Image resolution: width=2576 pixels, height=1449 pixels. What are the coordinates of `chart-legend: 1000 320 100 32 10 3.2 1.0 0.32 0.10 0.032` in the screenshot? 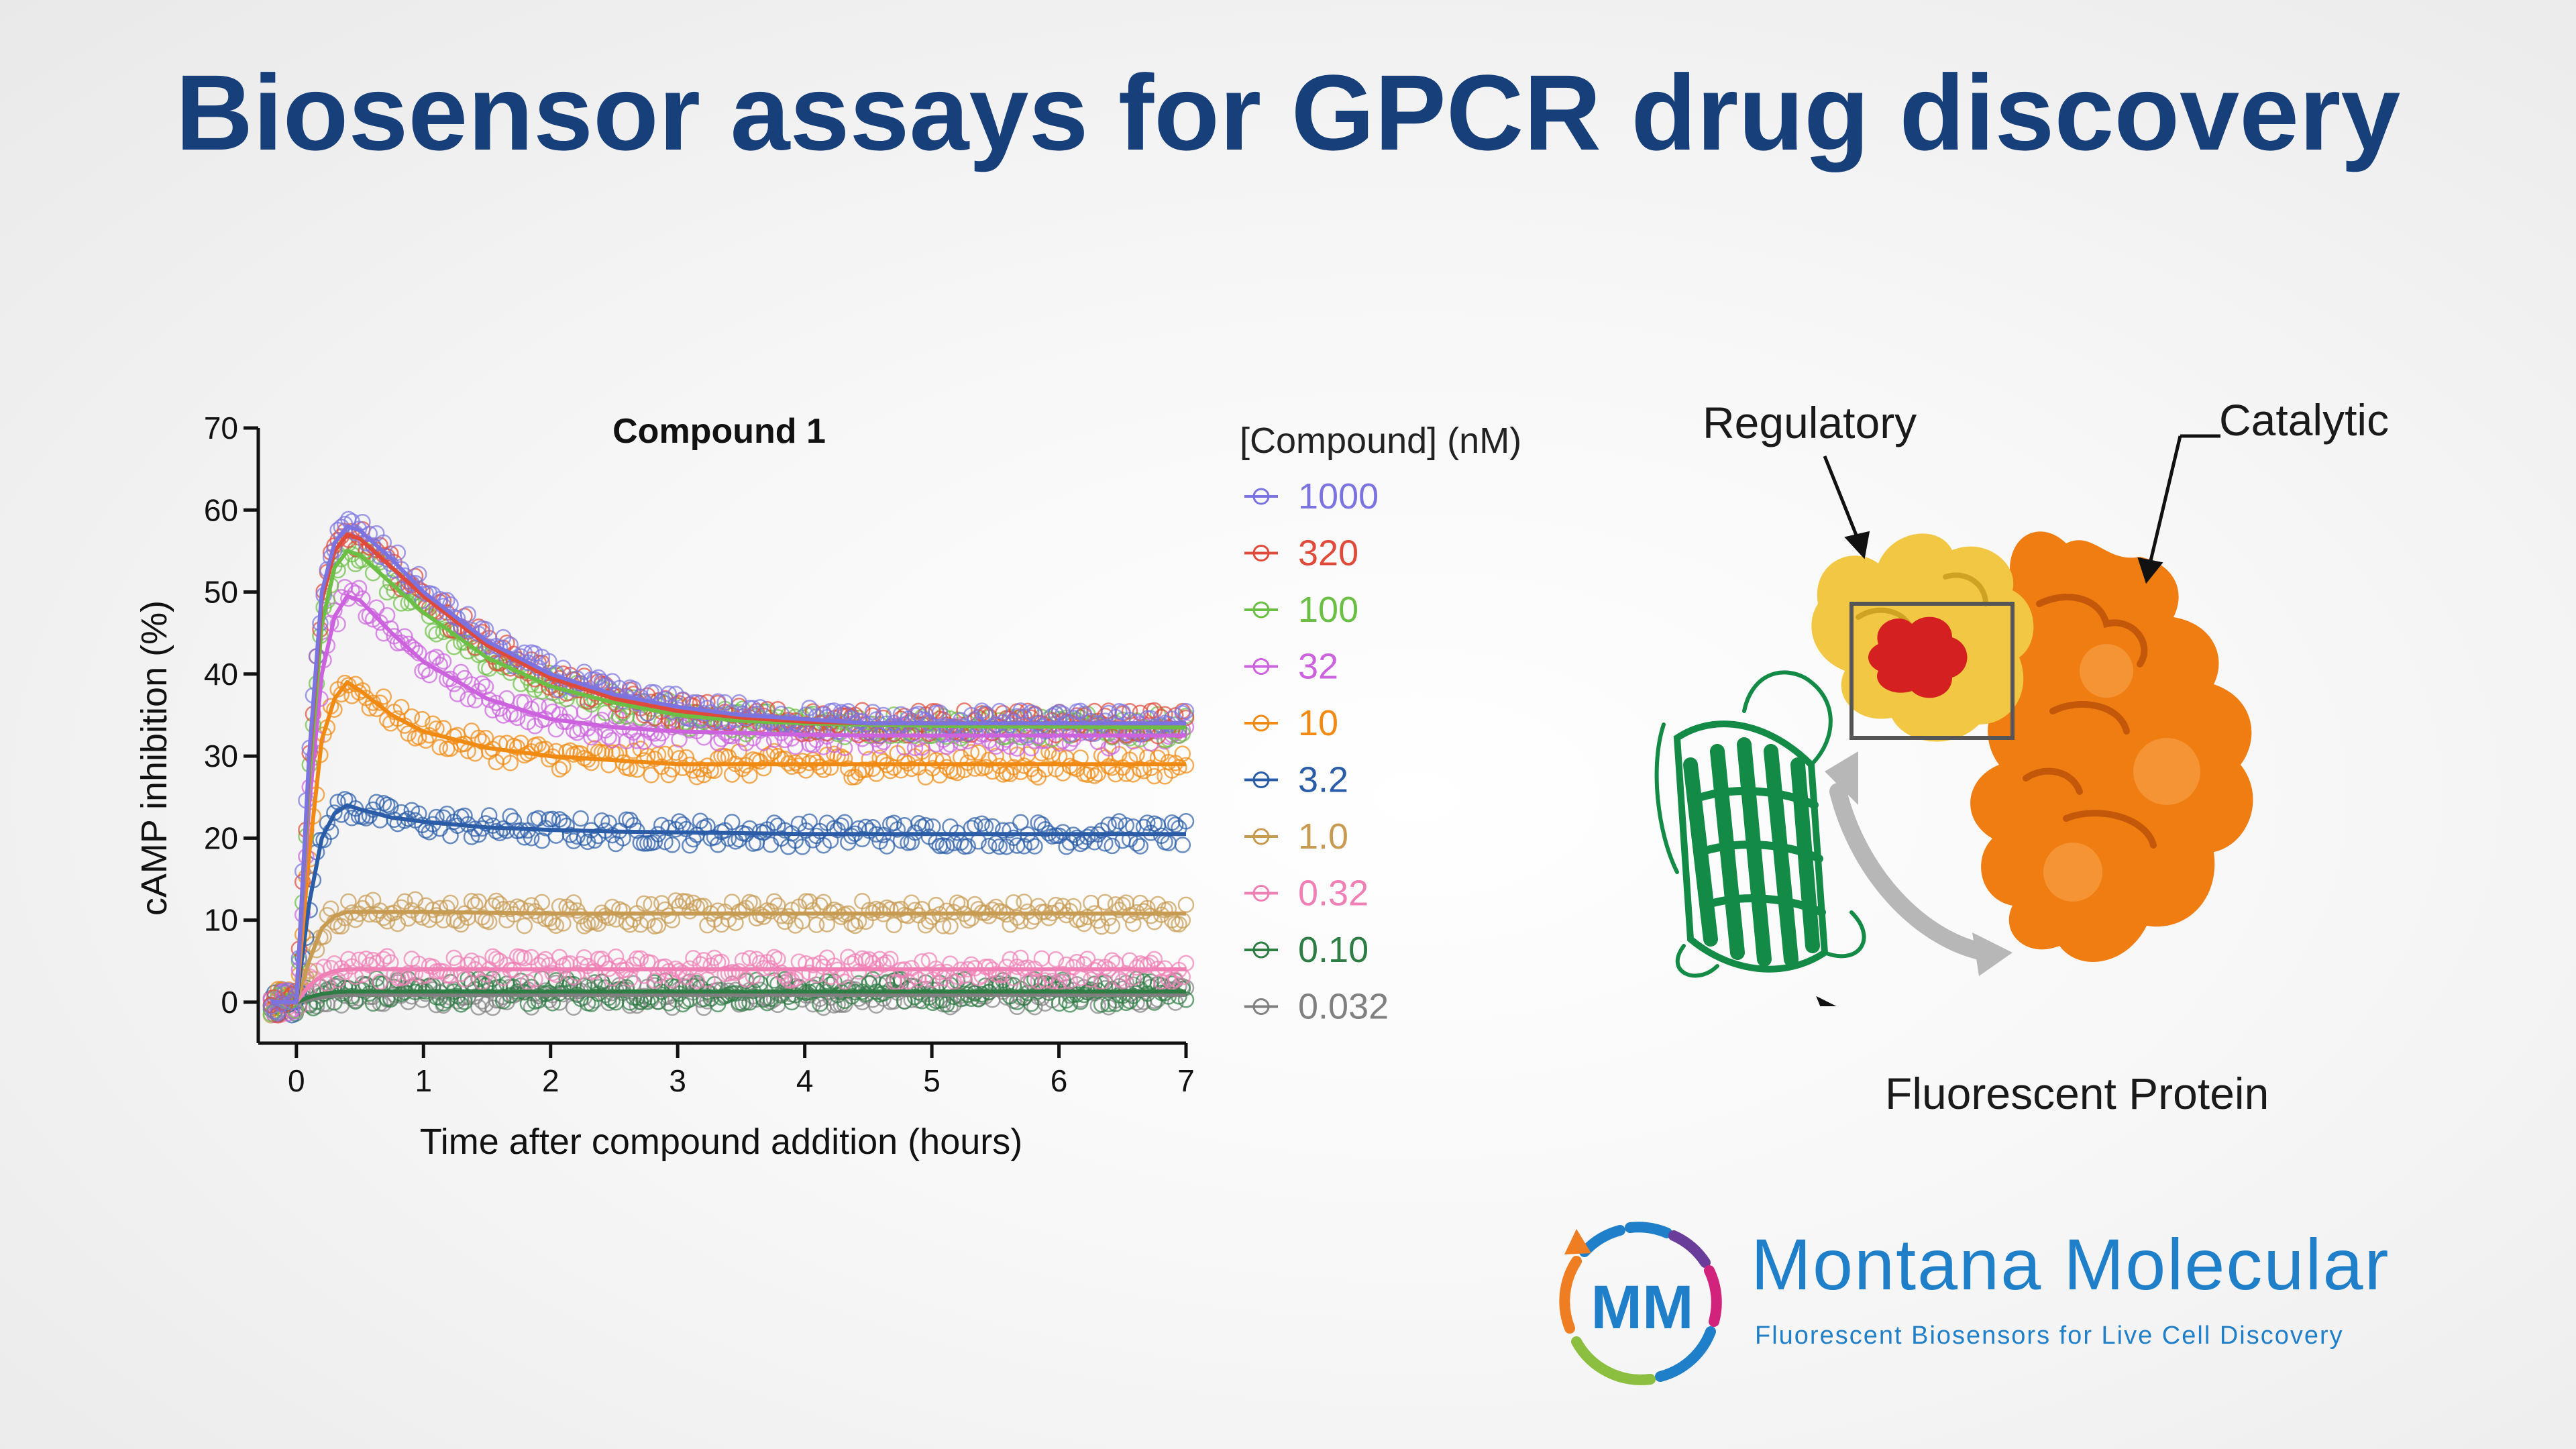 It's located at (1316, 751).